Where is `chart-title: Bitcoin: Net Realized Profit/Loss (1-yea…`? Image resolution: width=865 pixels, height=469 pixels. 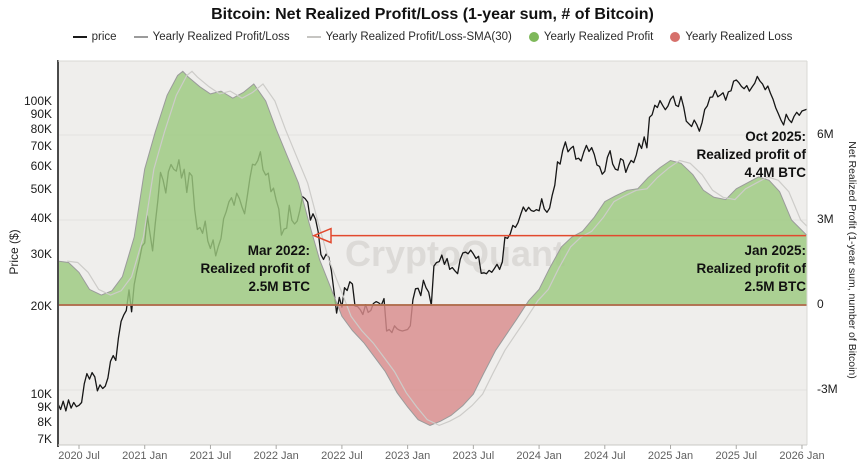 chart-title: Bitcoin: Net Realized Profit/Loss (1-yea… is located at coordinates (432, 14).